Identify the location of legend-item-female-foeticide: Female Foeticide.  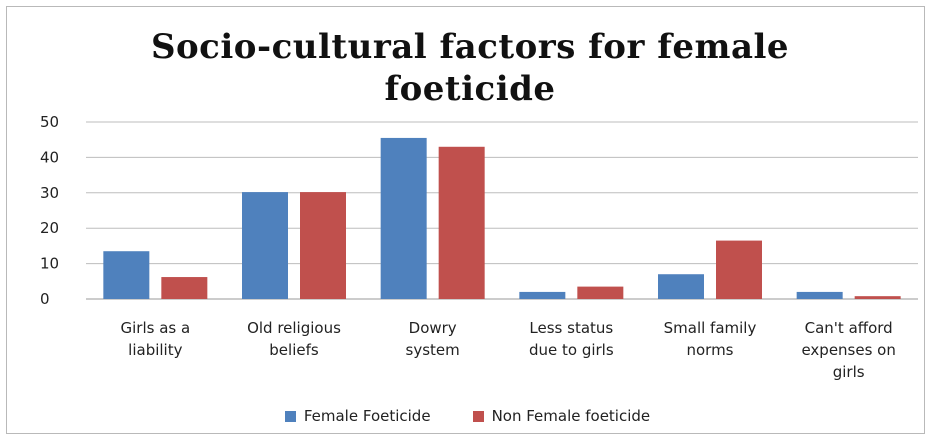
(357, 416).